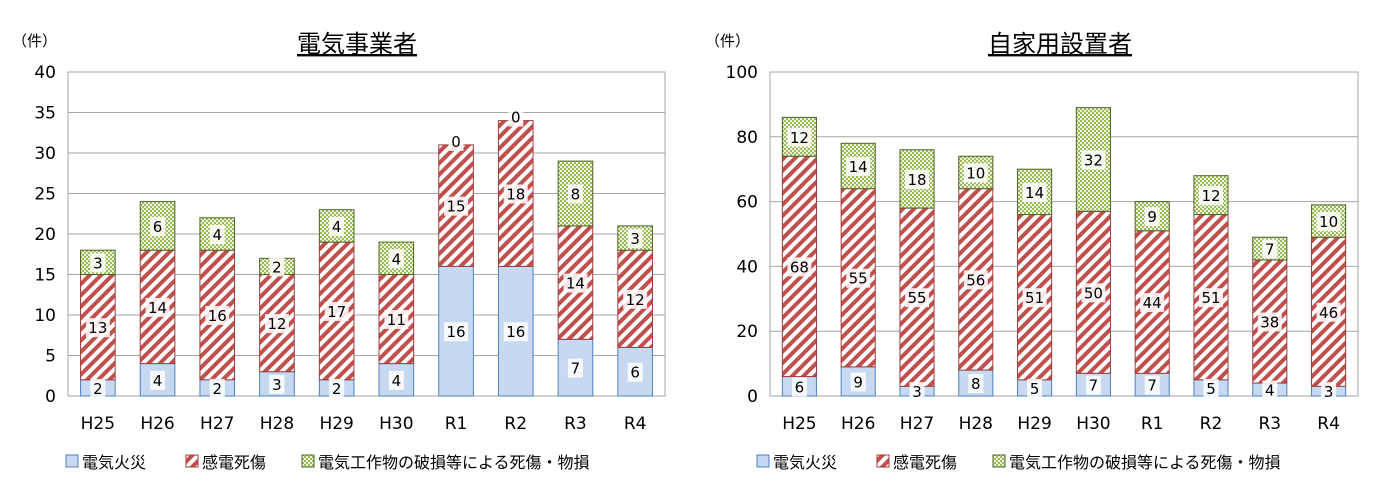 This screenshot has width=1383, height=493. I want to click on data-label: 32, so click(1093, 160).